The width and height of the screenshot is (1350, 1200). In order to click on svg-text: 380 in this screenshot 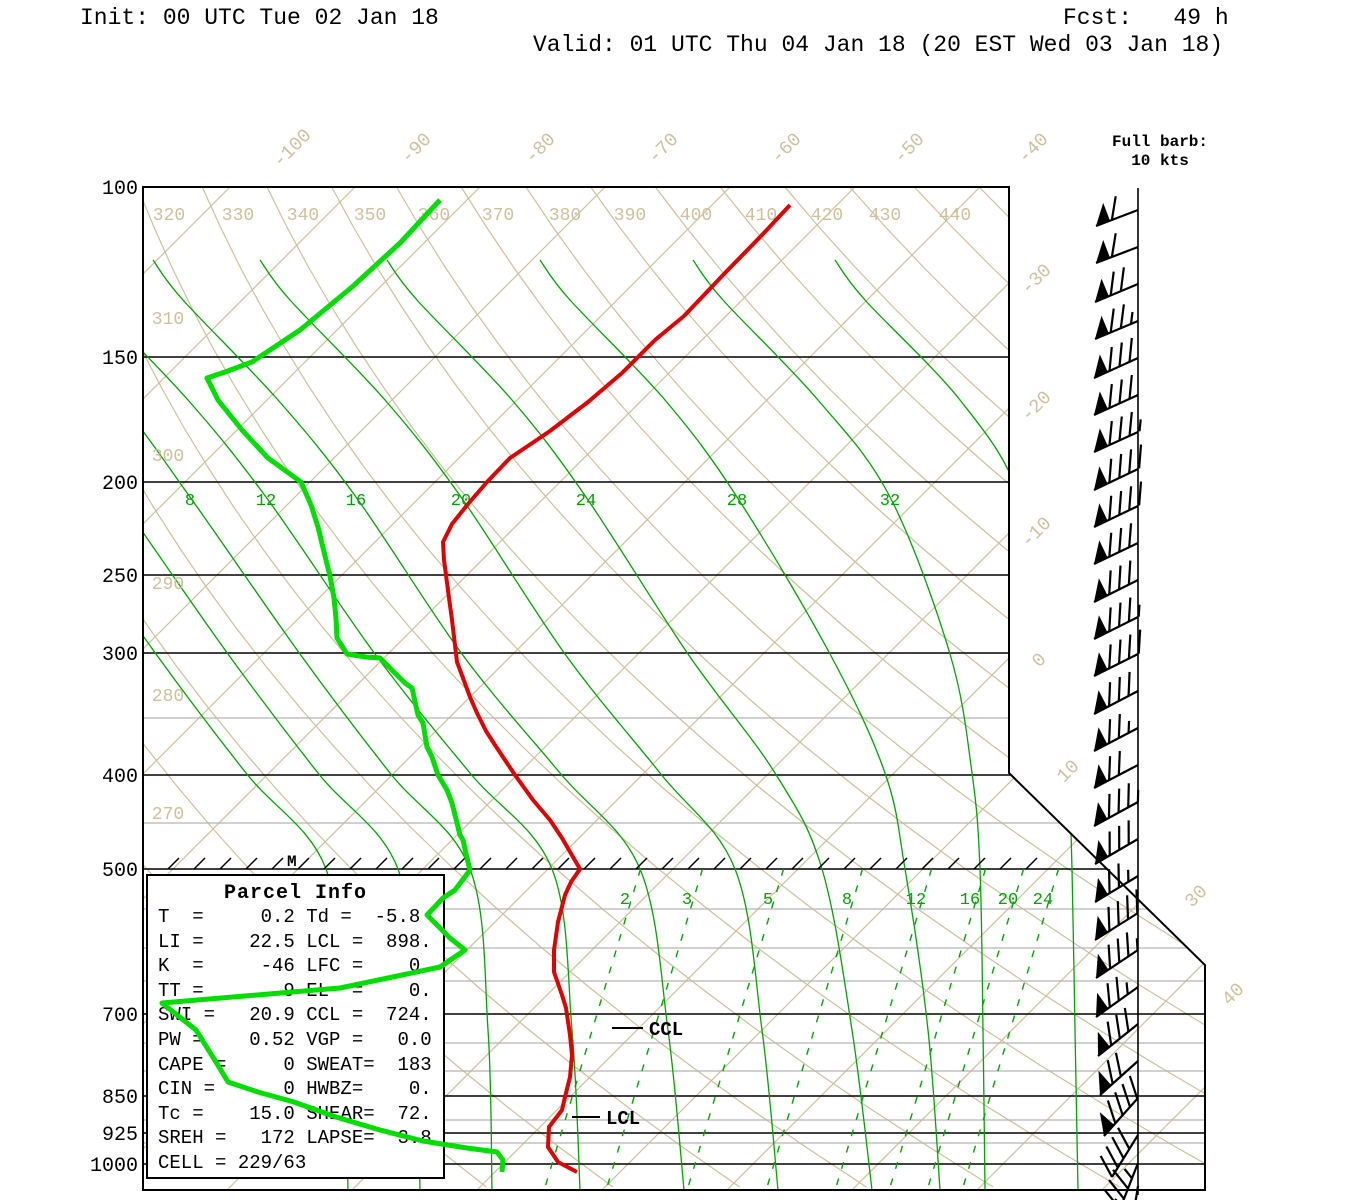, I will do `click(565, 216)`.